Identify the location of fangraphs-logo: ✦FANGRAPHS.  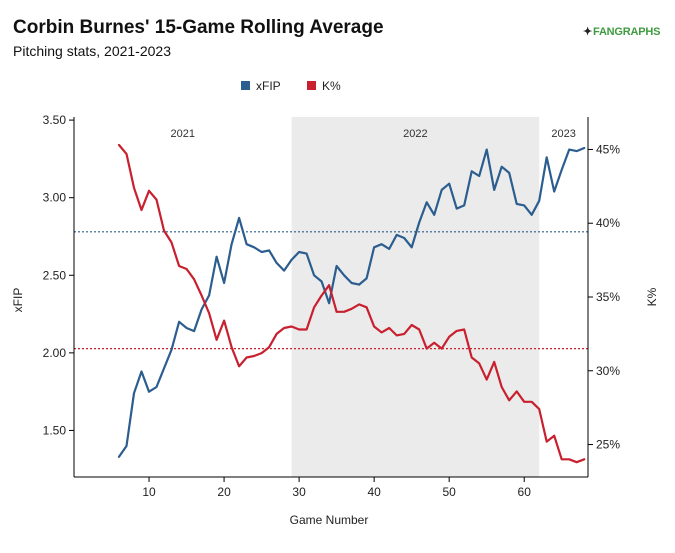
(621, 31).